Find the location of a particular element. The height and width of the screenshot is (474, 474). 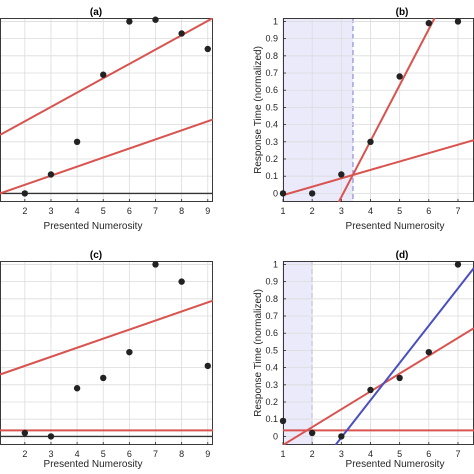

fit-lines is located at coordinates (106, 365).